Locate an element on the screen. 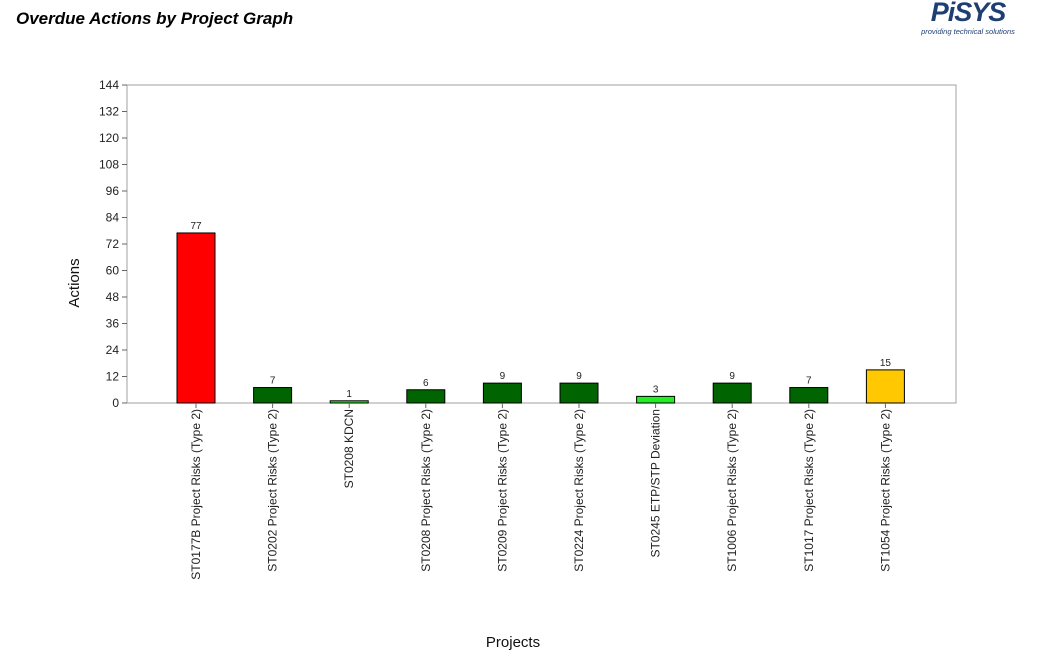 The width and height of the screenshot is (1037, 651). y-tick-label: 48 is located at coordinates (113, 297).